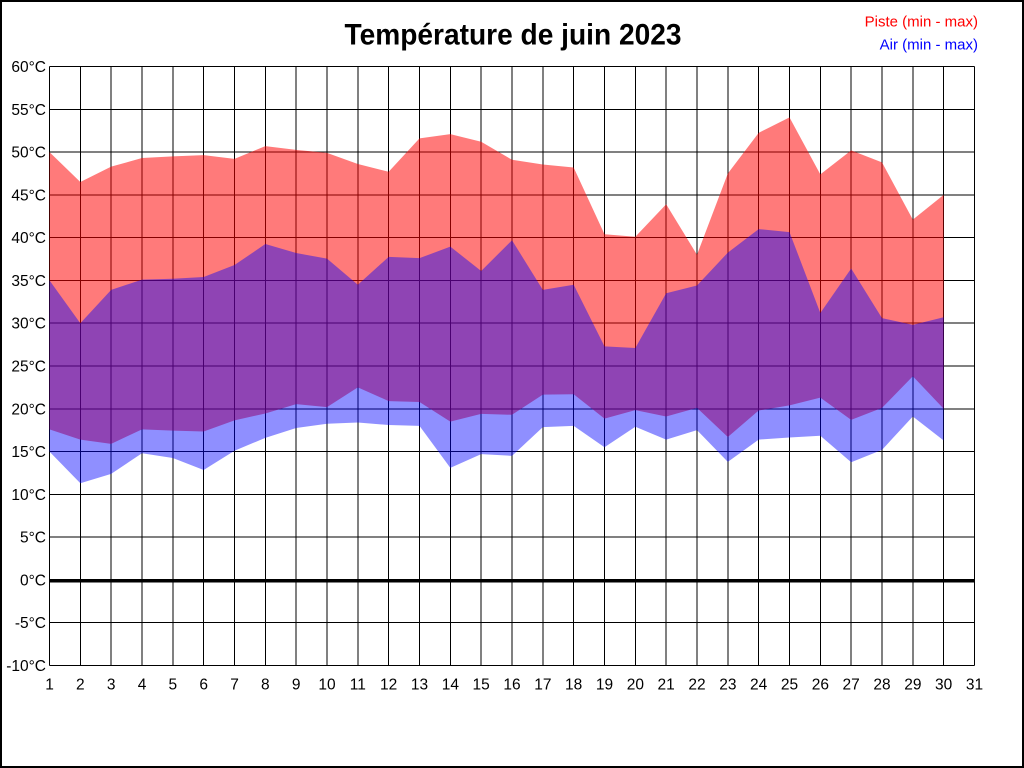 The height and width of the screenshot is (768, 1024). Describe the element at coordinates (142, 685) in the screenshot. I see `svg-text: 4` at that location.